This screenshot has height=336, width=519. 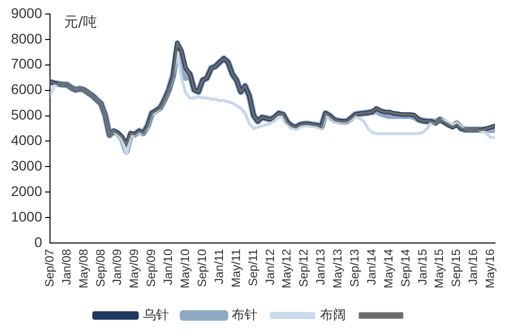 I want to click on legend-label: 乌针, so click(x=156, y=315).